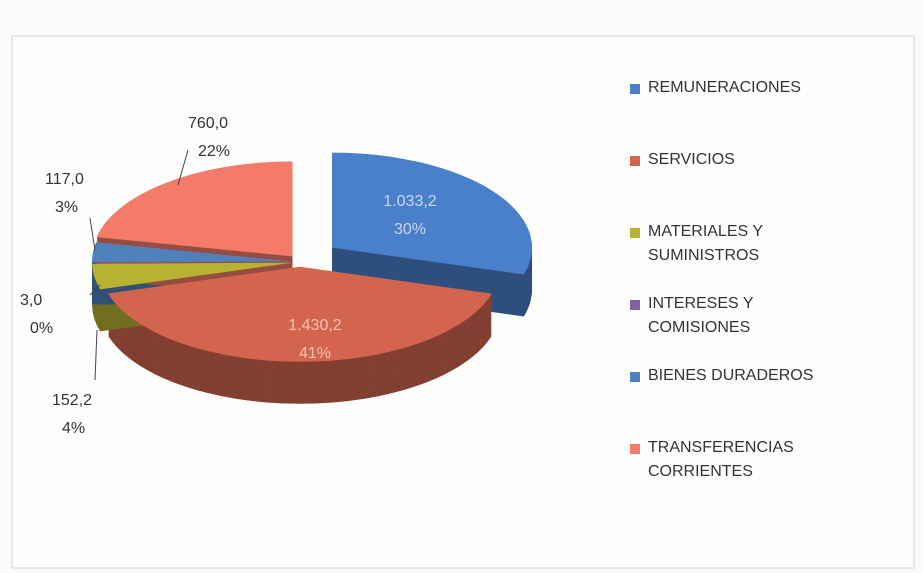  Describe the element at coordinates (770, 184) in the screenshot. I see `legend-item: SERVICIOS` at that location.